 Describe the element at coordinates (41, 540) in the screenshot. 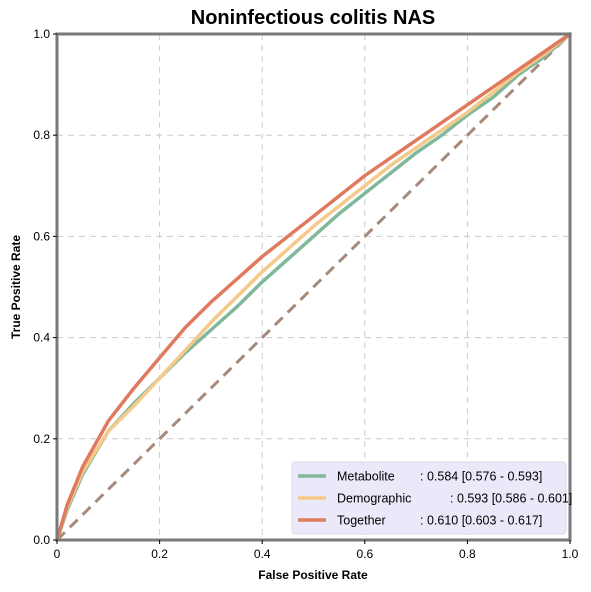

I see `y-tick-label: 0.0` at that location.